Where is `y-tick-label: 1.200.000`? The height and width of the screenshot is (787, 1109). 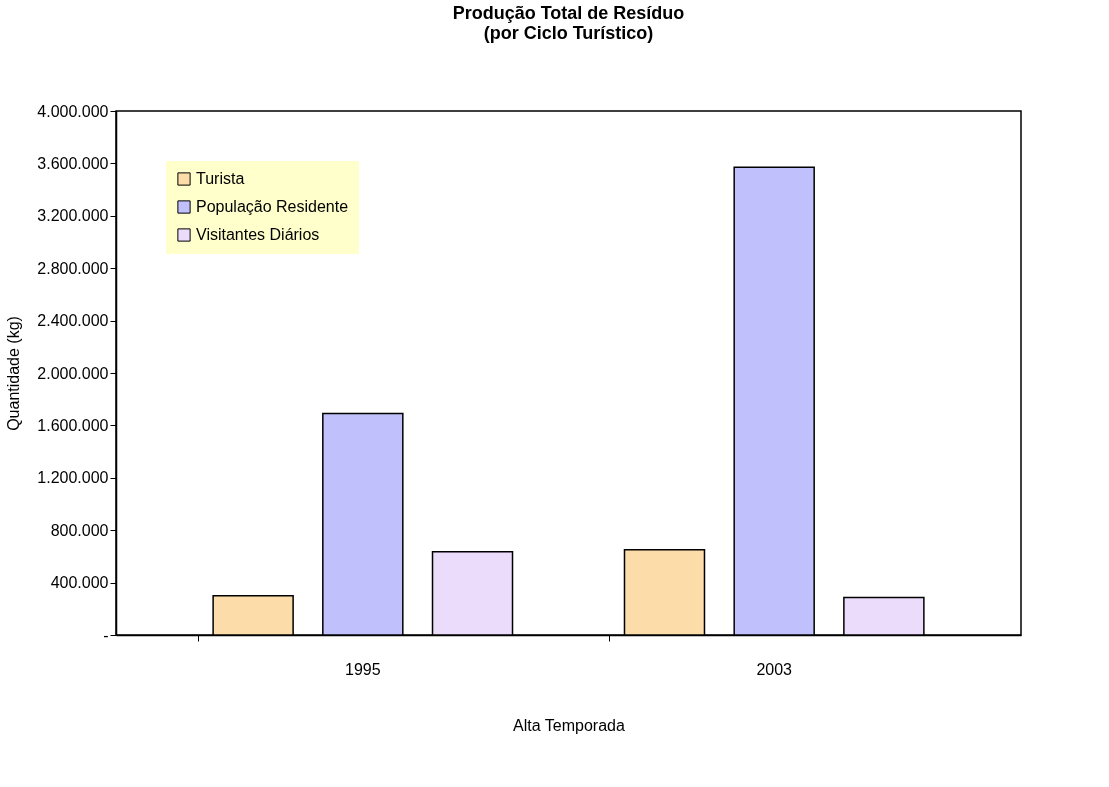 y-tick-label: 1.200.000 is located at coordinates (73, 478).